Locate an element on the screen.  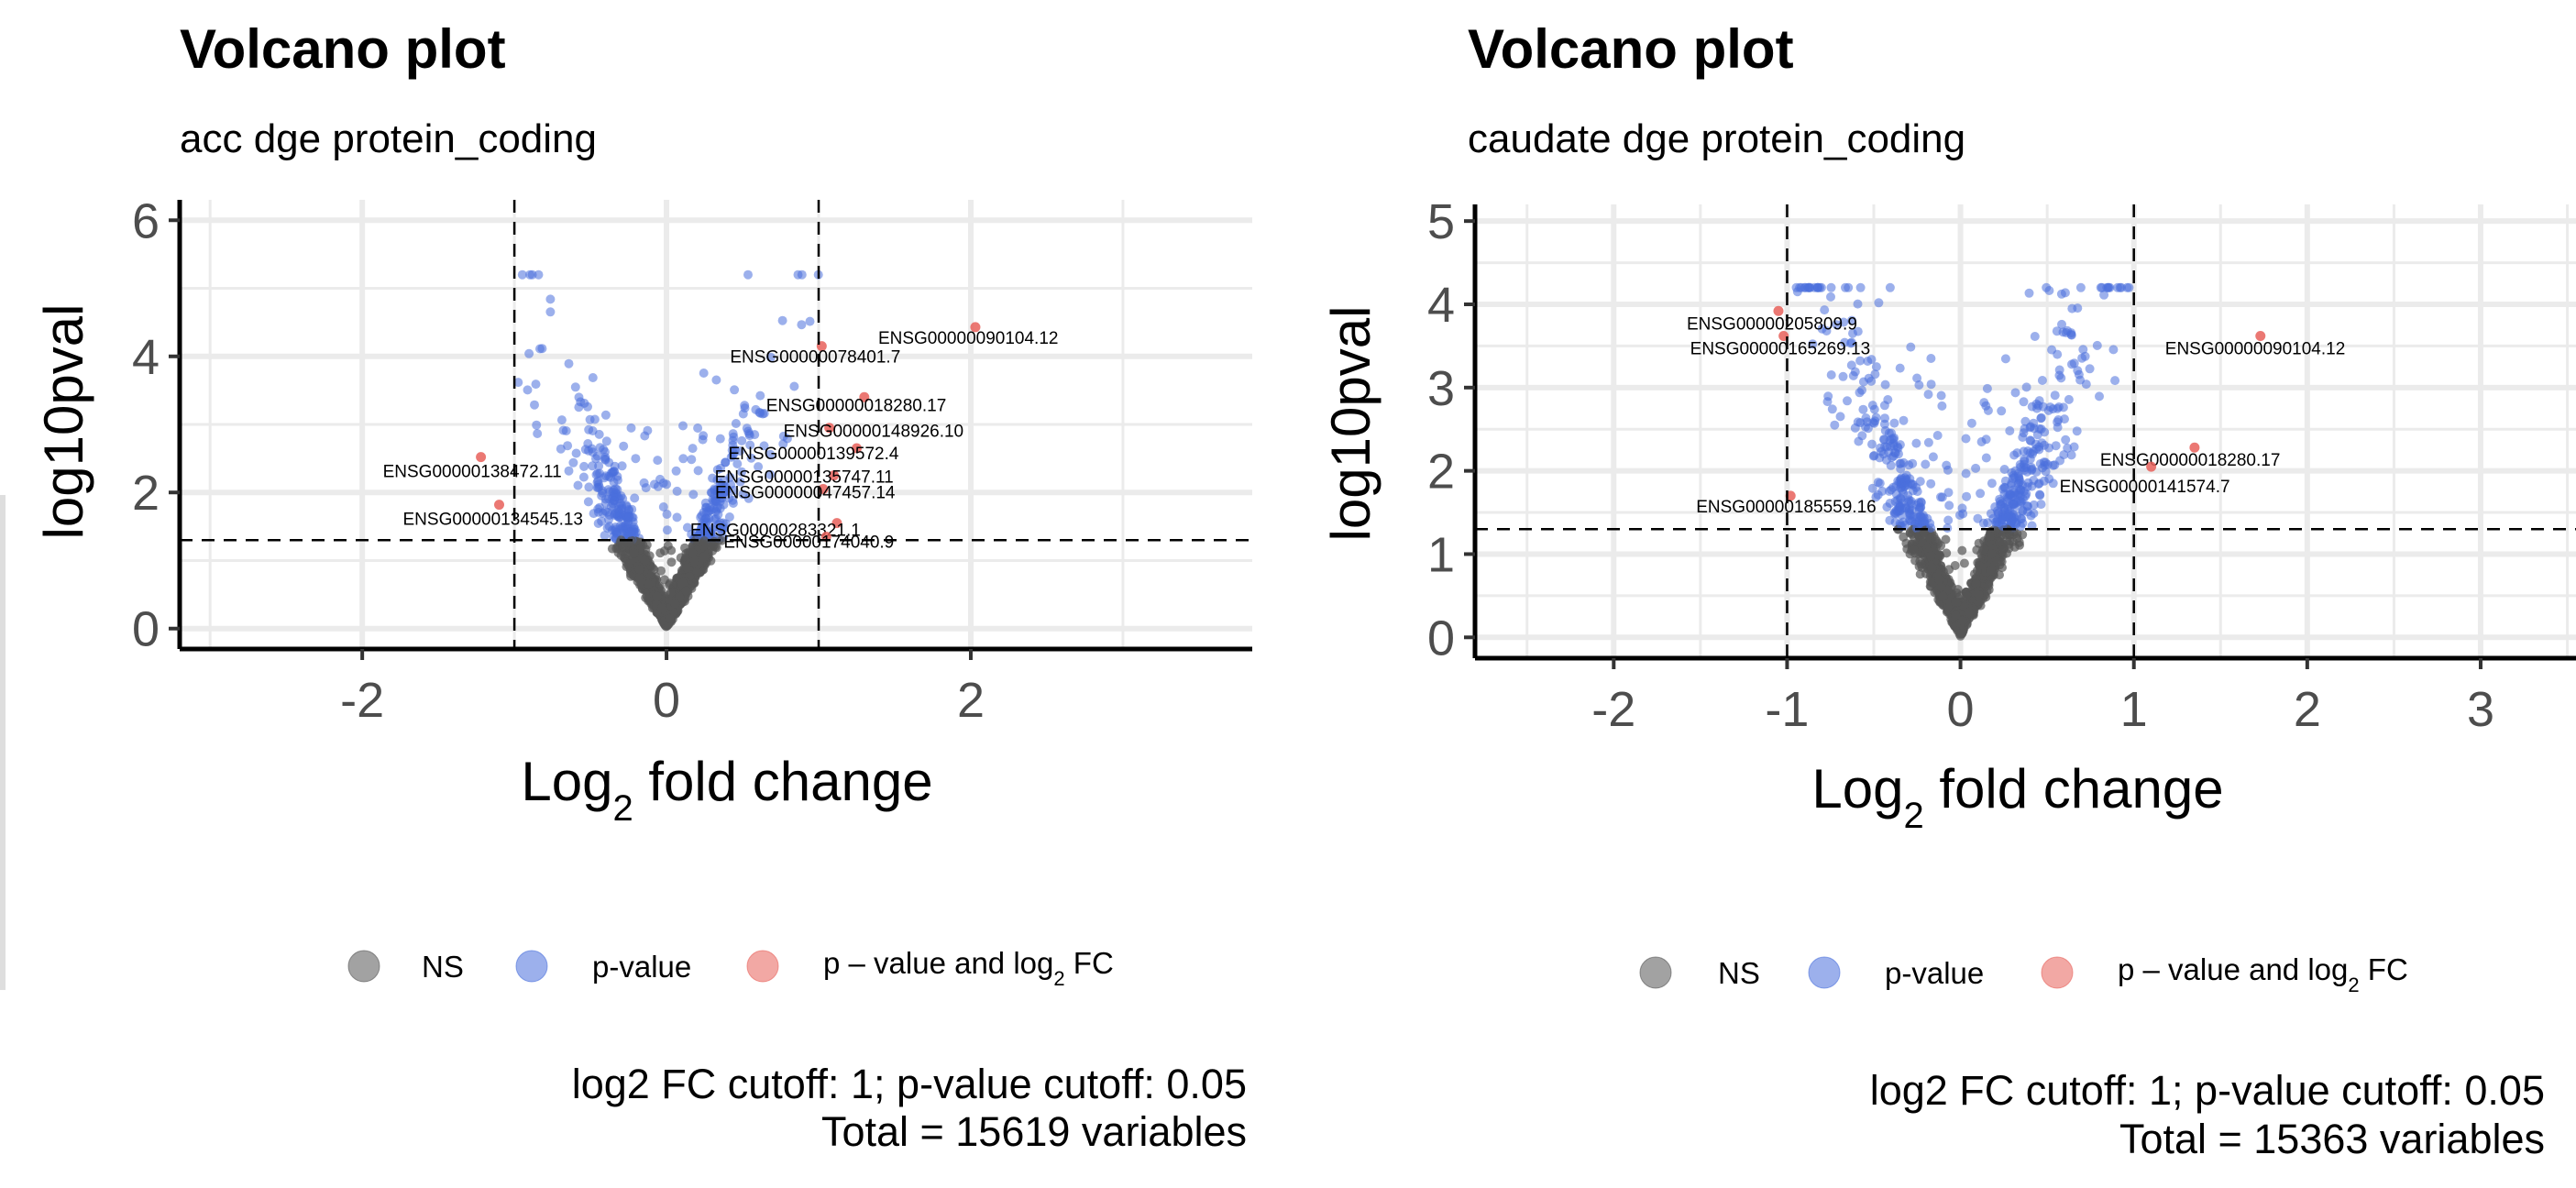
legend: NS p-value p – value and log2 FC is located at coordinates (731, 968).